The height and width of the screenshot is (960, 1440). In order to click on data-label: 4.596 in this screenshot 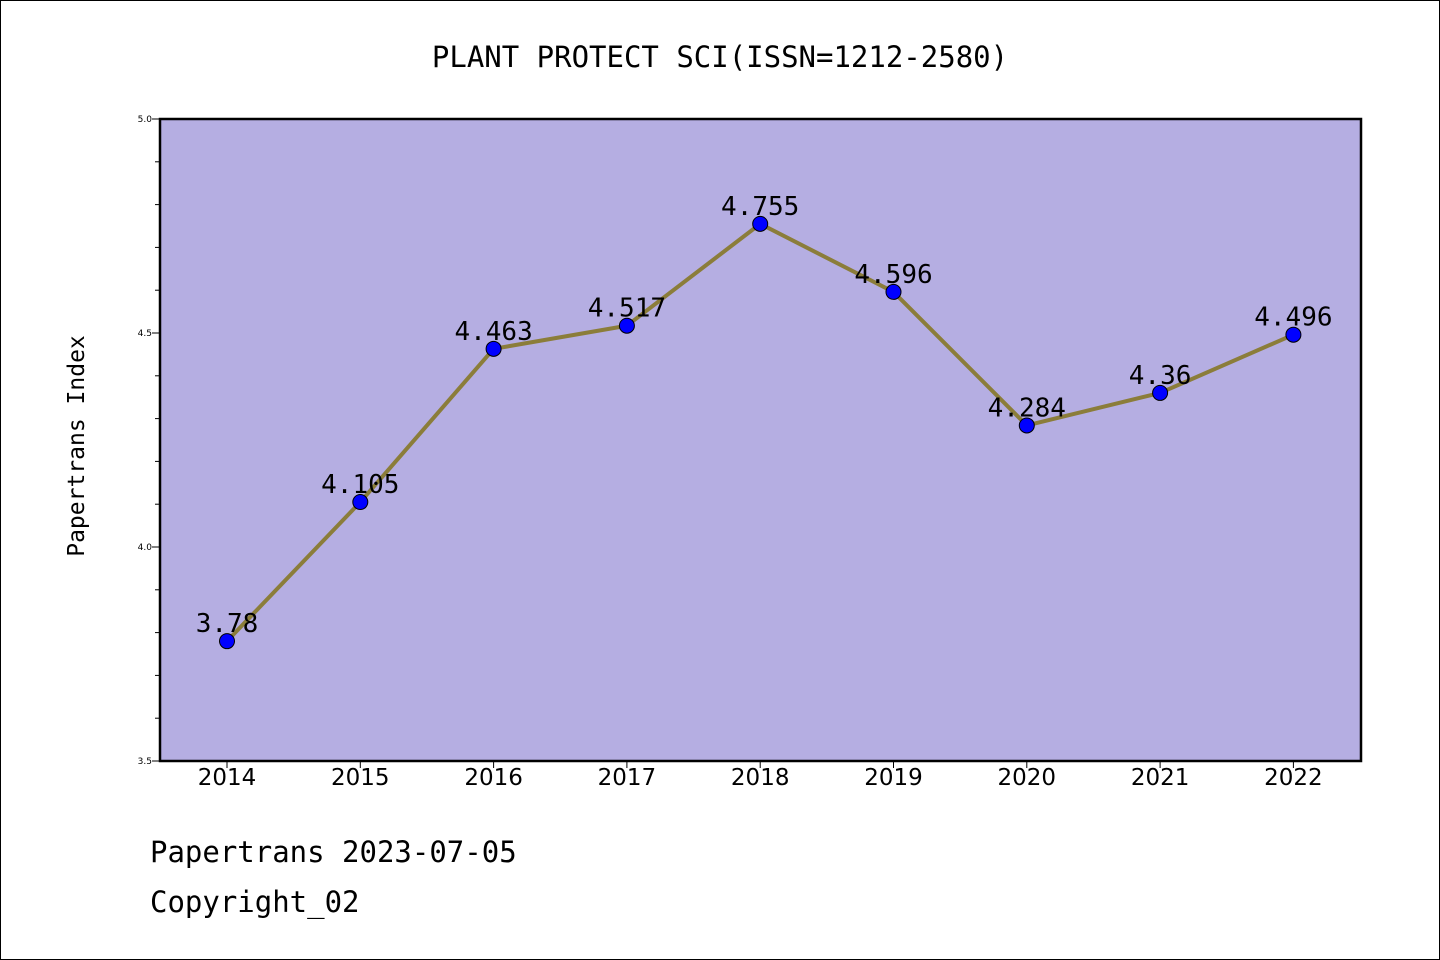, I will do `click(893, 275)`.